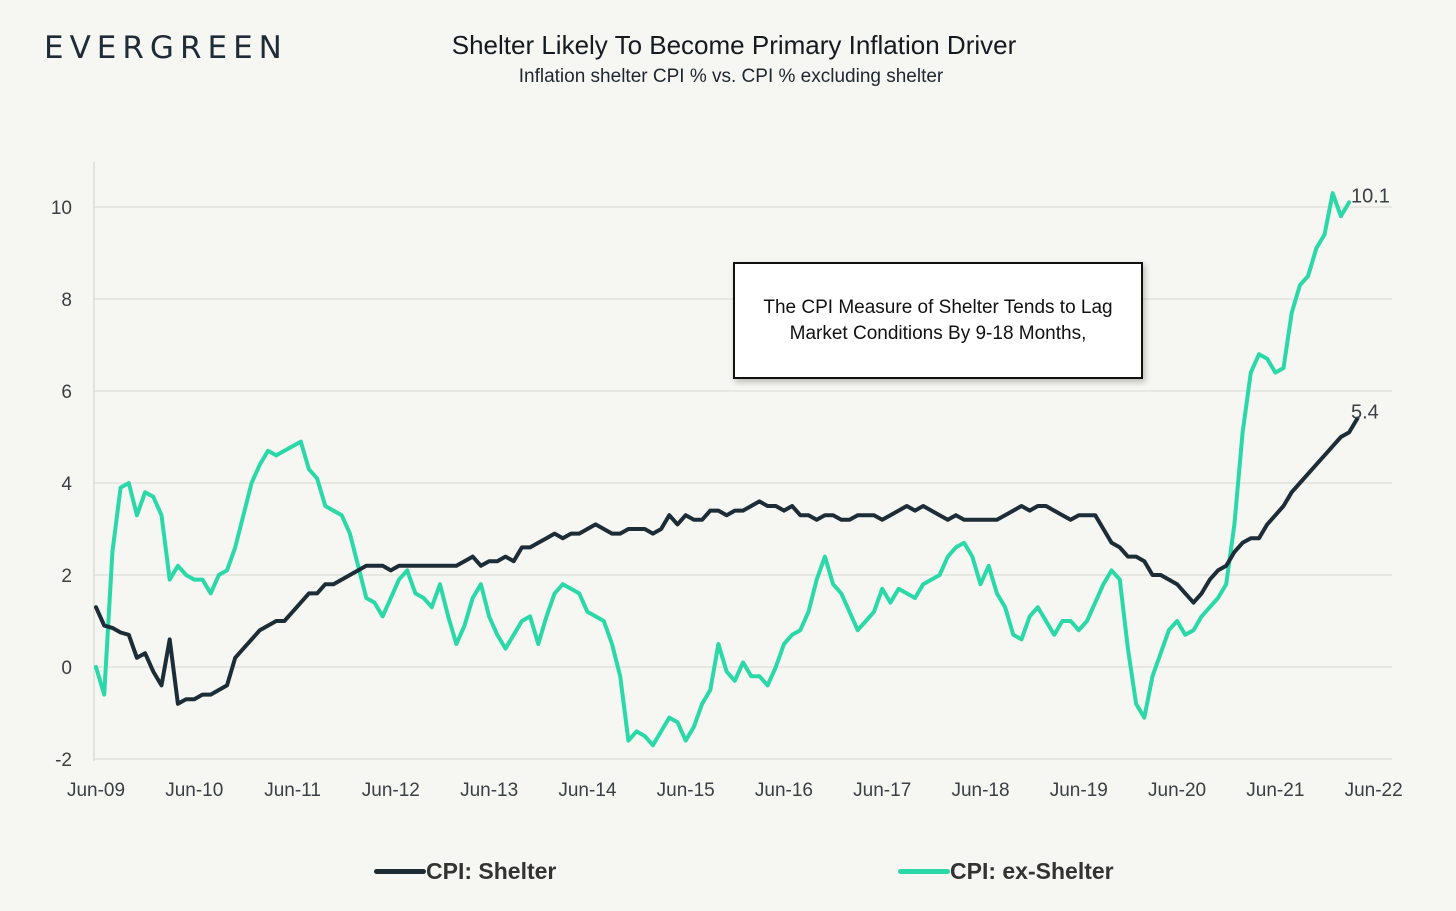 This screenshot has width=1456, height=911. Describe the element at coordinates (96, 790) in the screenshot. I see `x-tick-label: Jun-09` at that location.